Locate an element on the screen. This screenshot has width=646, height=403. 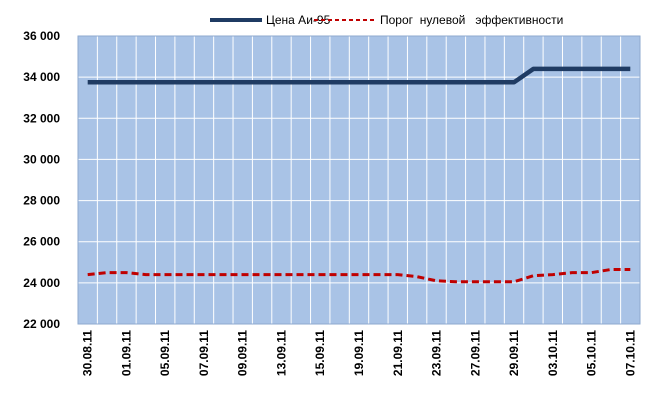
x-tick-label: 07.10.11 is located at coordinates (630, 353).